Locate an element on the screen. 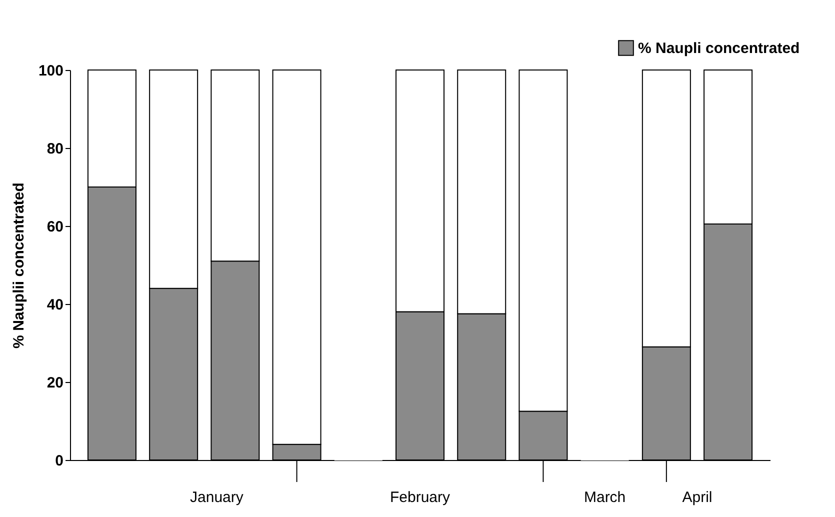 Image resolution: width=835 pixels, height=517 pixels. y-tick-label: 40 is located at coordinates (55, 305).